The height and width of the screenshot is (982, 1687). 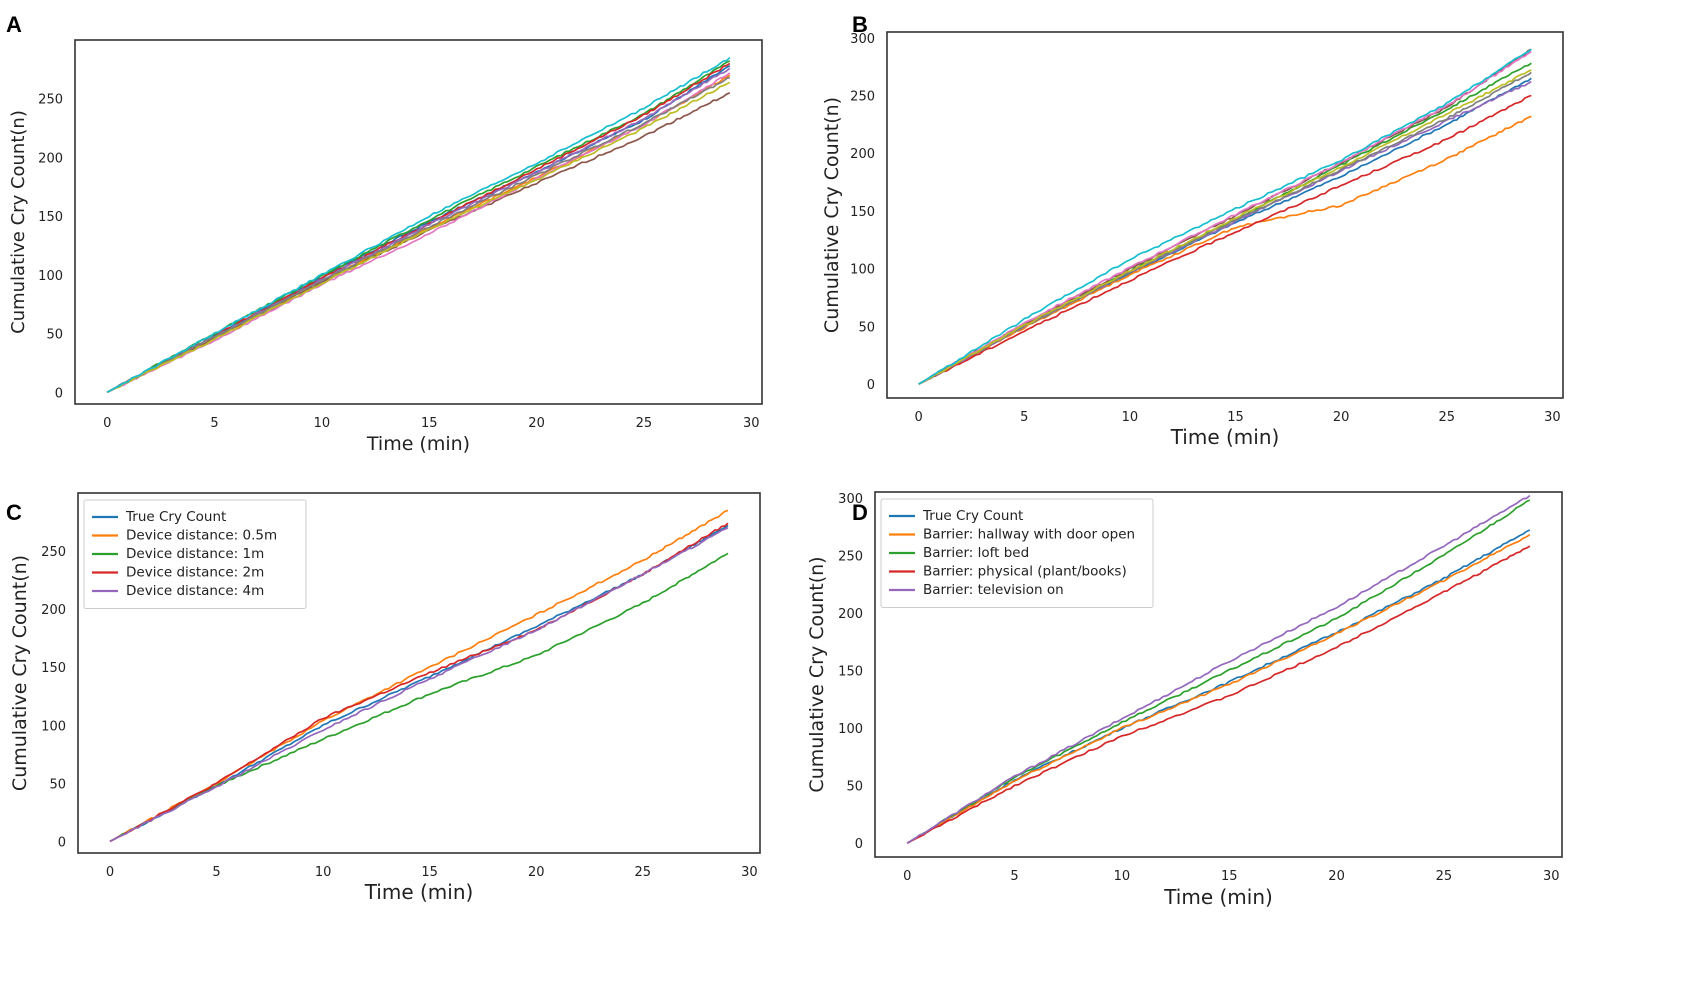 I want to click on panel-letter-c: C, so click(x=14, y=512).